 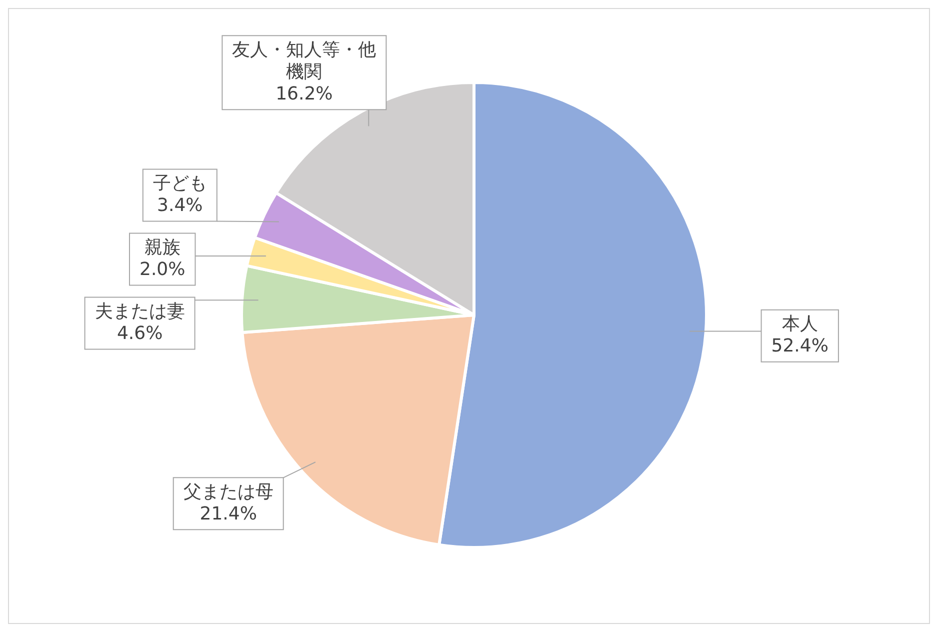 I want to click on data-label: 16.2%, so click(x=304, y=93).